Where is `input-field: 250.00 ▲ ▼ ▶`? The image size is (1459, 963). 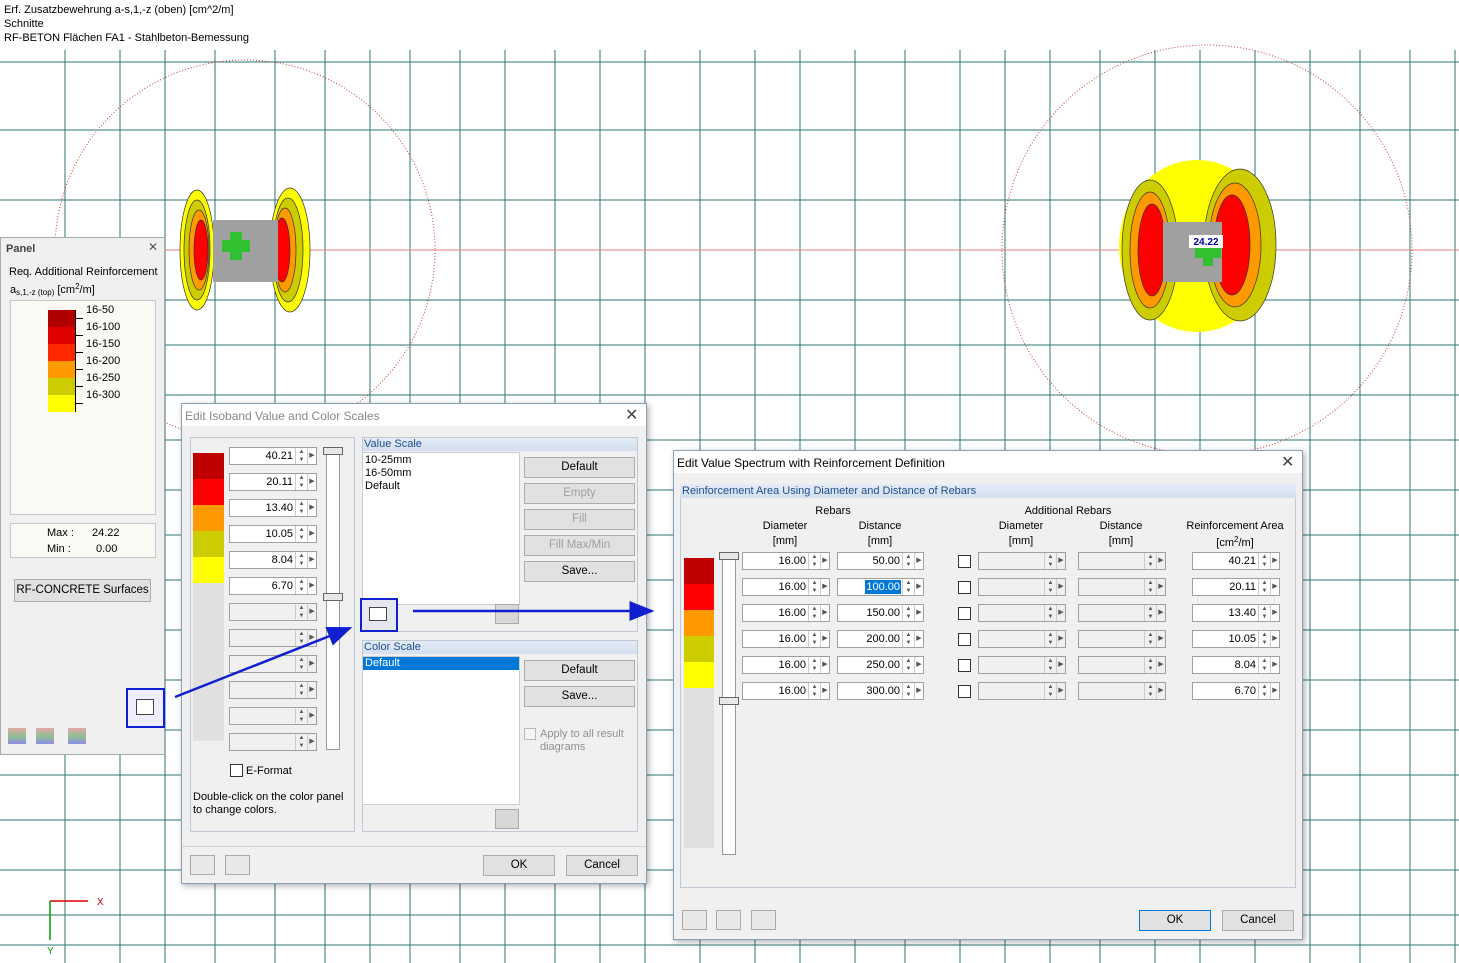 input-field: 250.00 ▲ ▼ ▶ is located at coordinates (880, 665).